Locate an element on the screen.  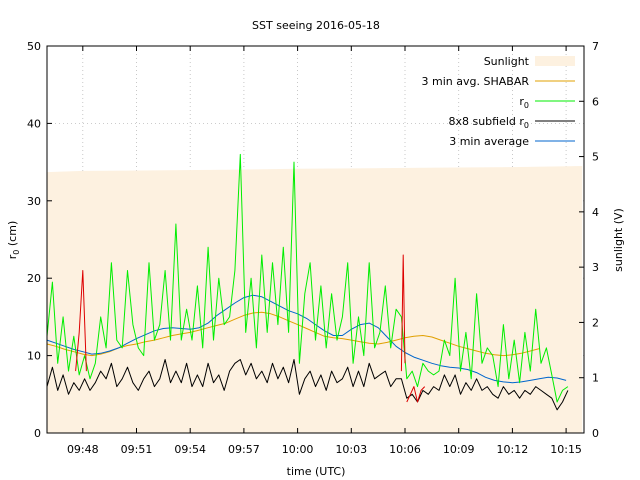
y2-tick-label: 7 is located at coordinates (595, 46).